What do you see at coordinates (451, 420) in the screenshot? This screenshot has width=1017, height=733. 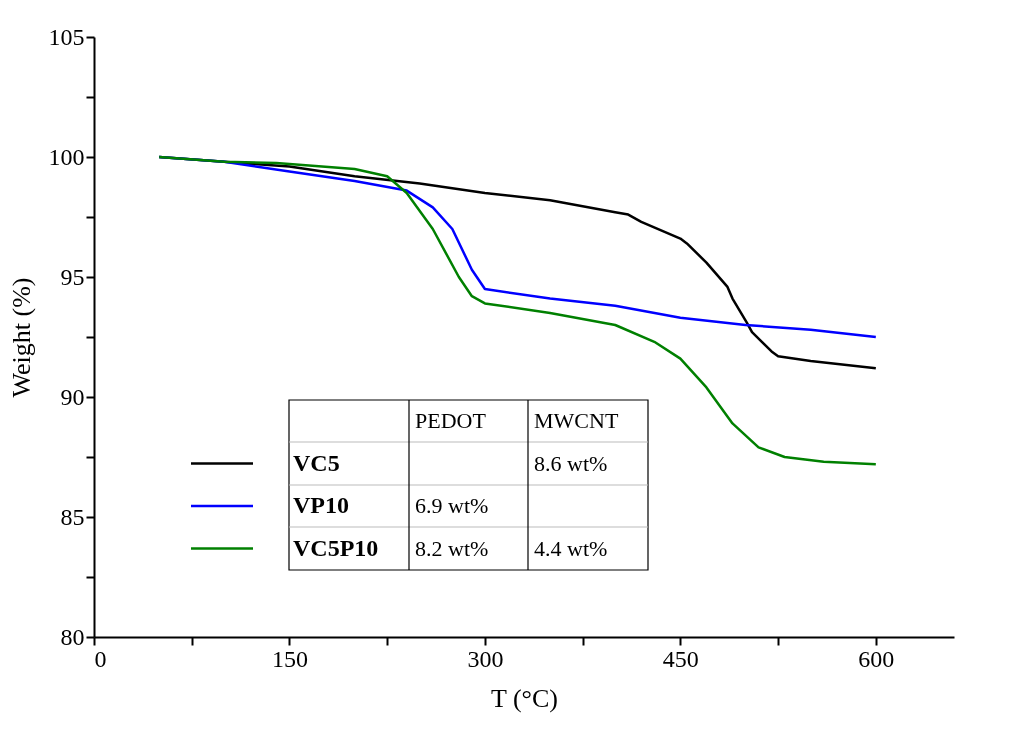 I see `annotation: PEDOT` at bounding box center [451, 420].